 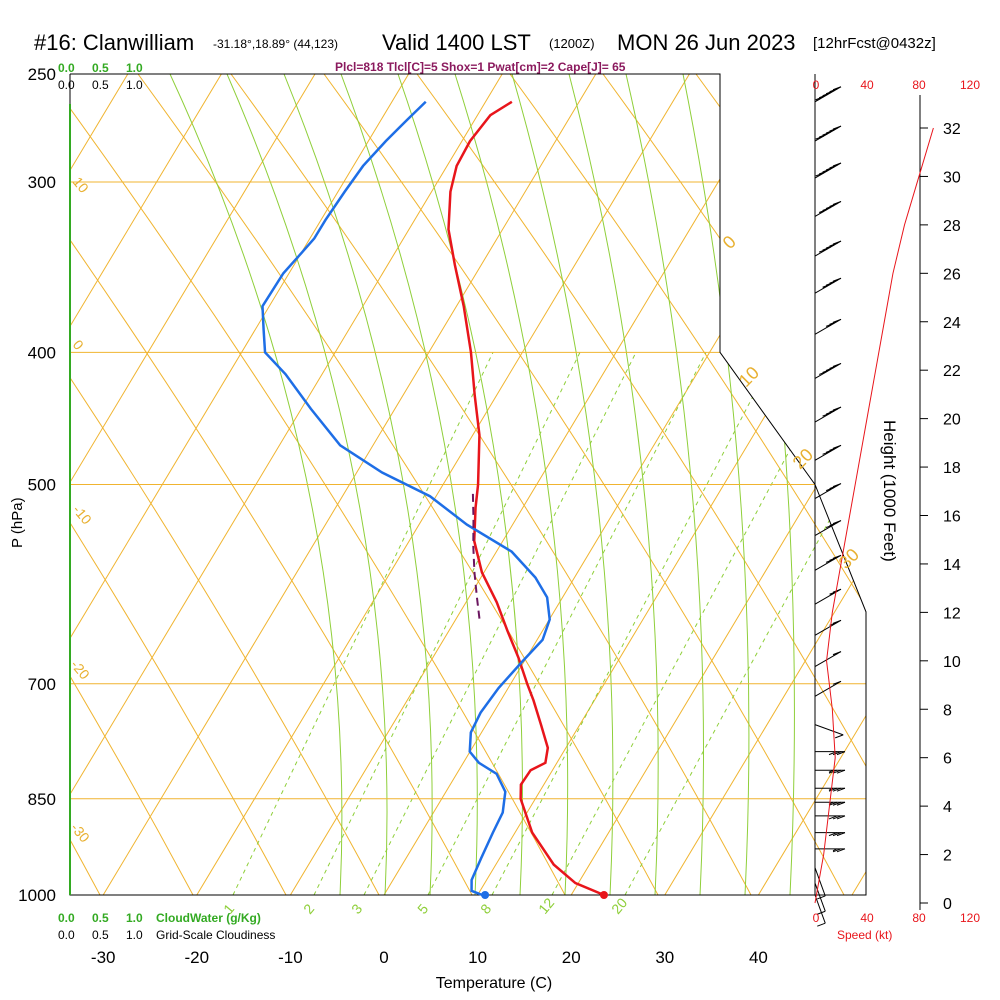 I want to click on mixing-ratio-label: 8, so click(x=485, y=909).